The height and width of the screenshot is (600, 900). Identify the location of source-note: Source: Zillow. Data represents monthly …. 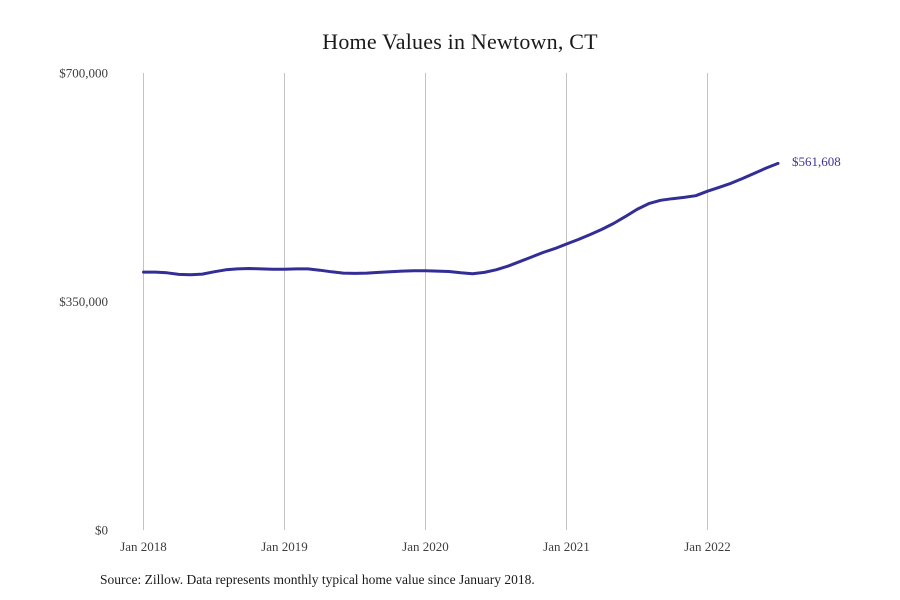
(317, 579).